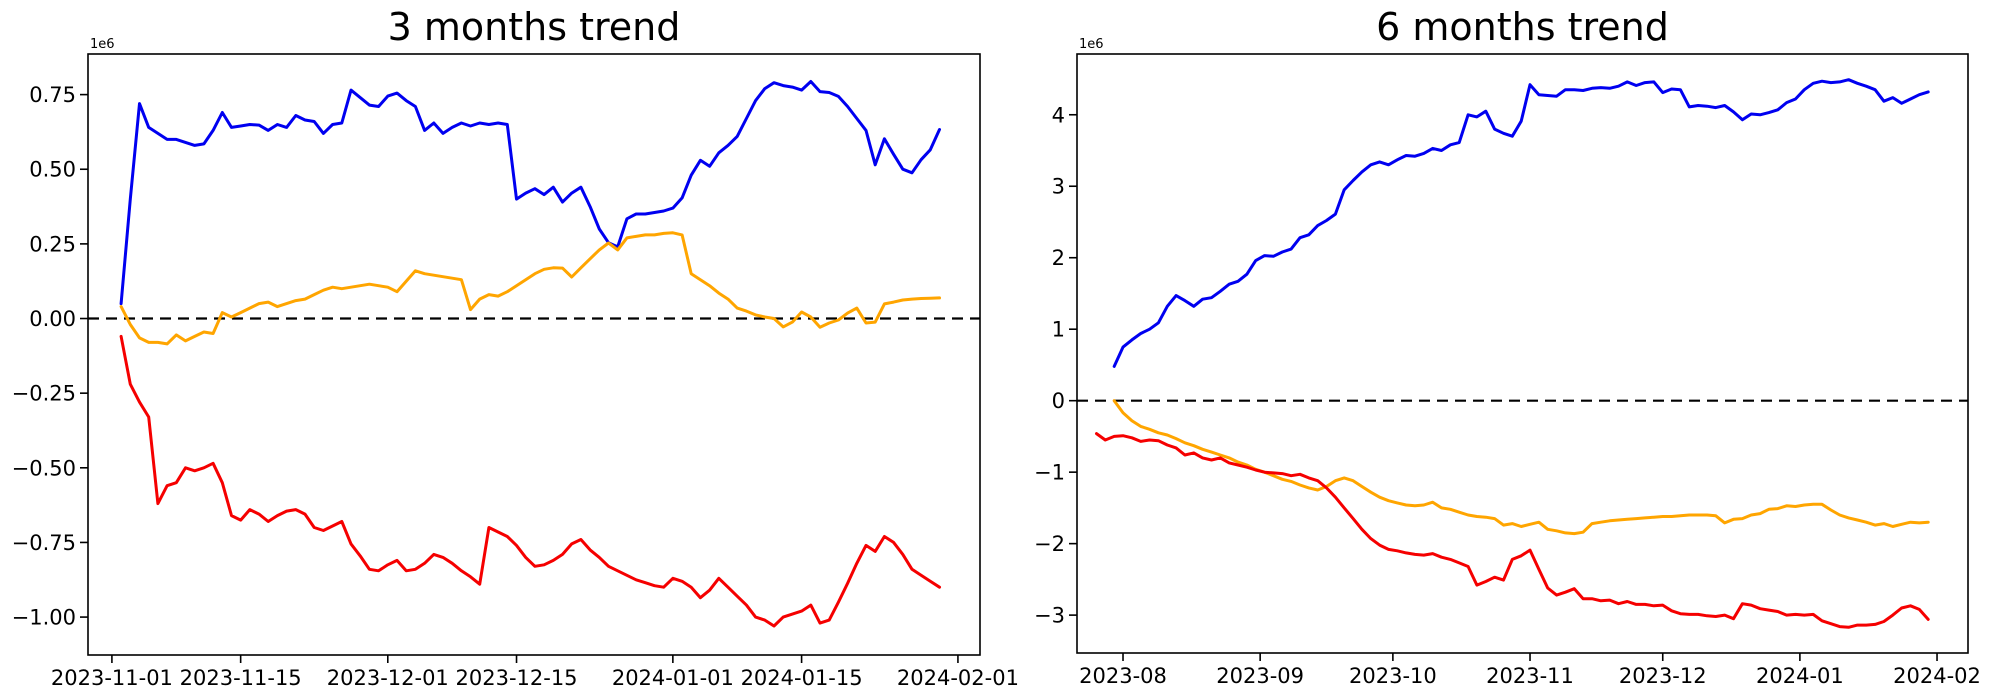  I want to click on y-tick-label: −1.00, so click(44, 618).